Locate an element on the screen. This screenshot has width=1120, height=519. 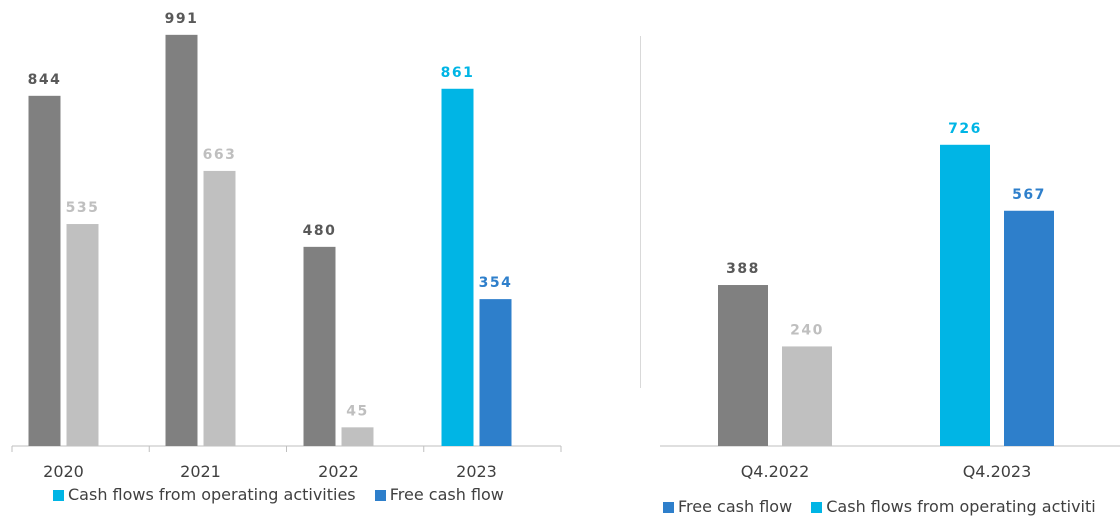
legend-label: Cash flows from operating activiti is located at coordinates (961, 506).